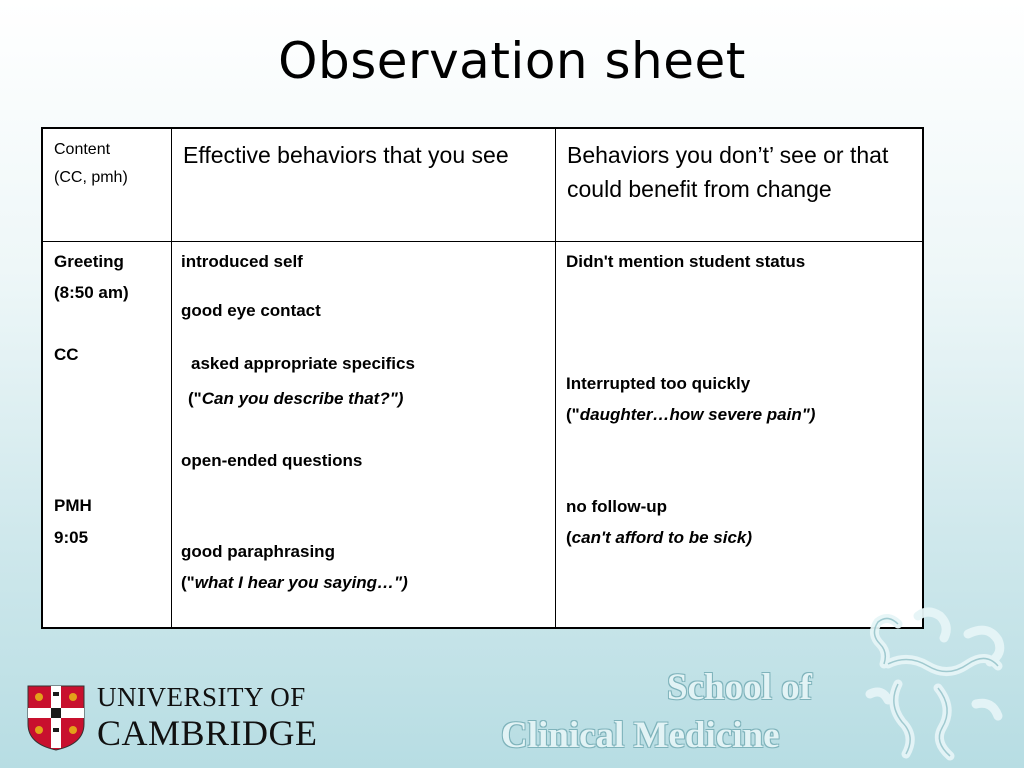 Image resolution: width=1024 pixels, height=768 pixels. I want to click on school-name-line1: School of, so click(739, 687).